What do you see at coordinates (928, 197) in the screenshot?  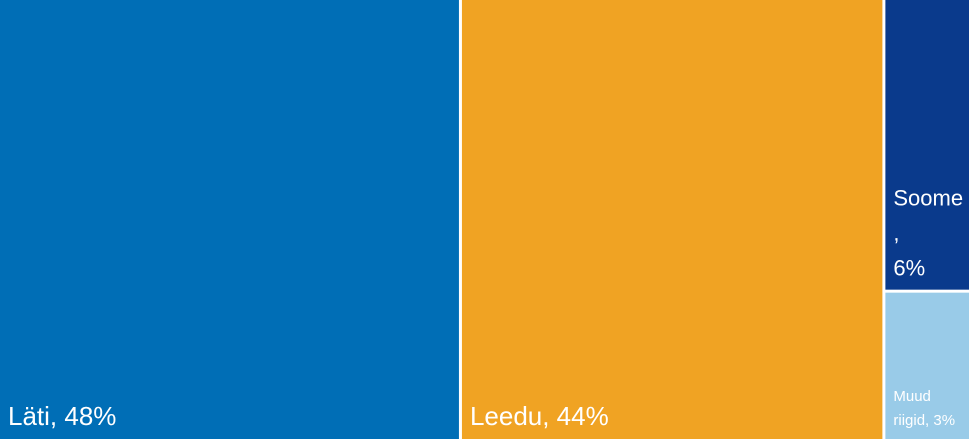 I see `label-line: Soome` at bounding box center [928, 197].